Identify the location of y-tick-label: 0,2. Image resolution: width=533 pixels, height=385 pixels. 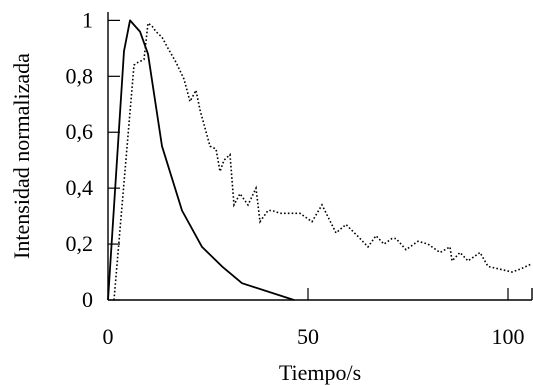
(80, 243).